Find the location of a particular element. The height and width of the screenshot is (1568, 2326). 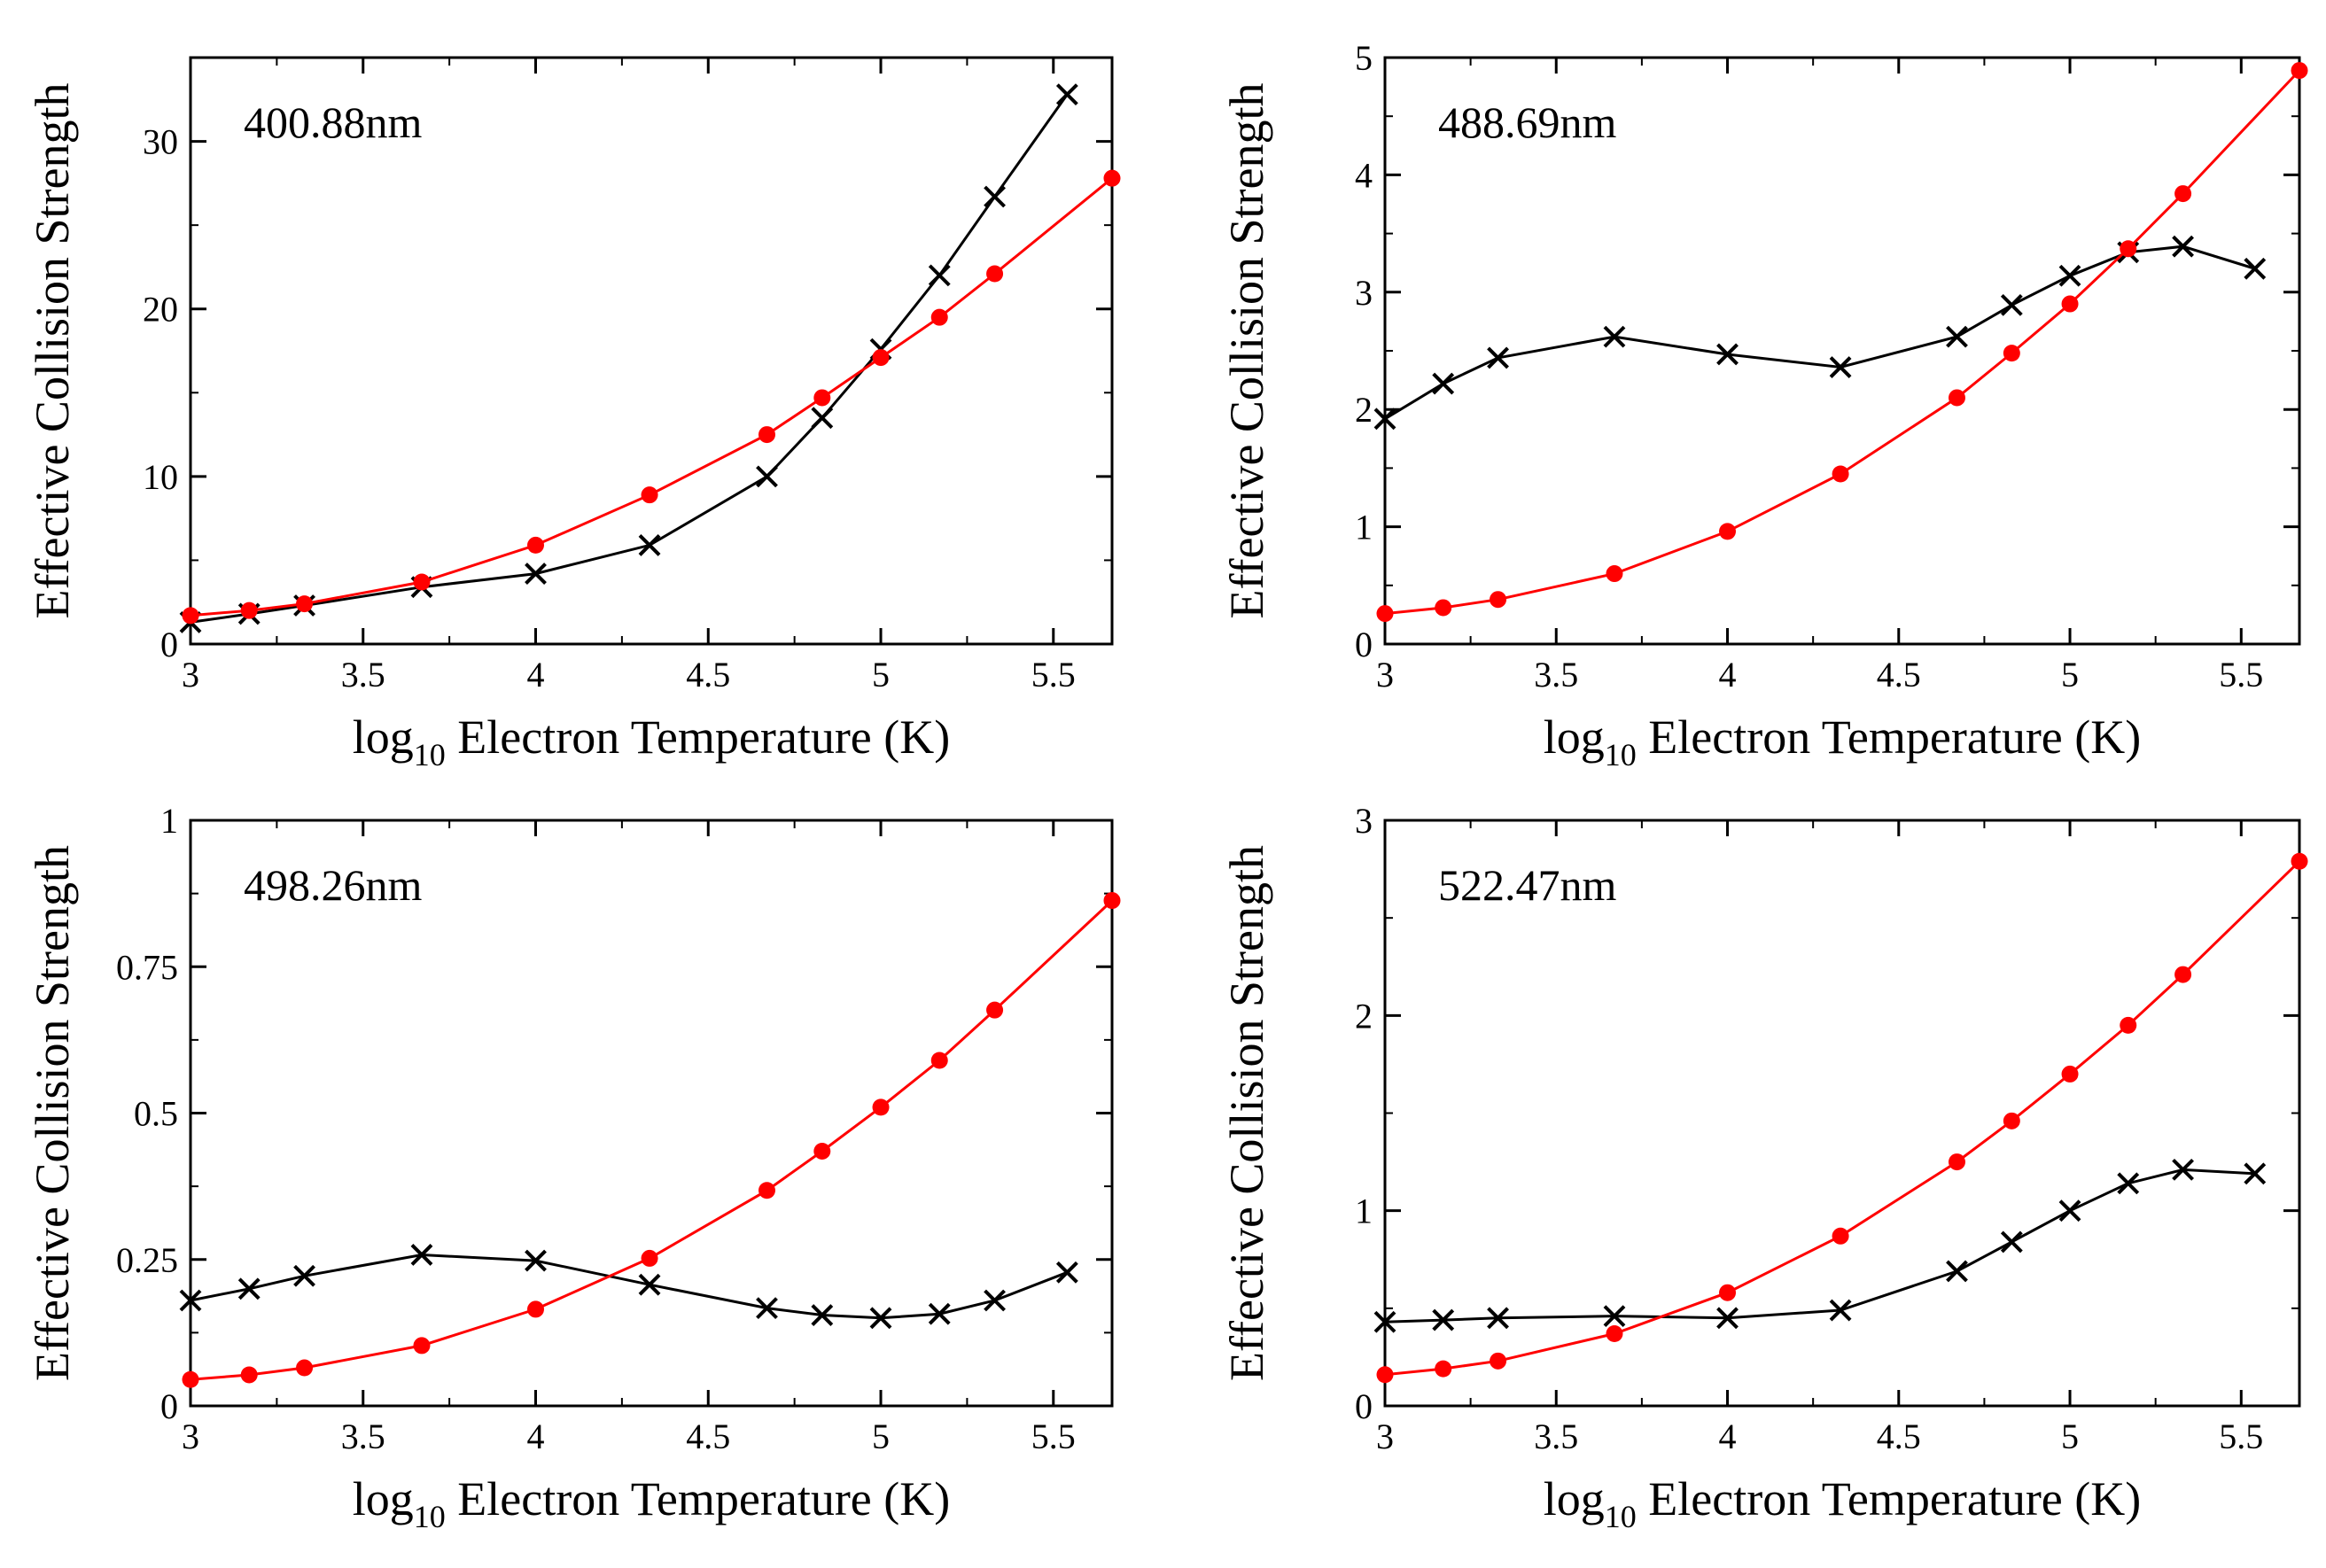

y-tick-label: 20 is located at coordinates (160, 310).